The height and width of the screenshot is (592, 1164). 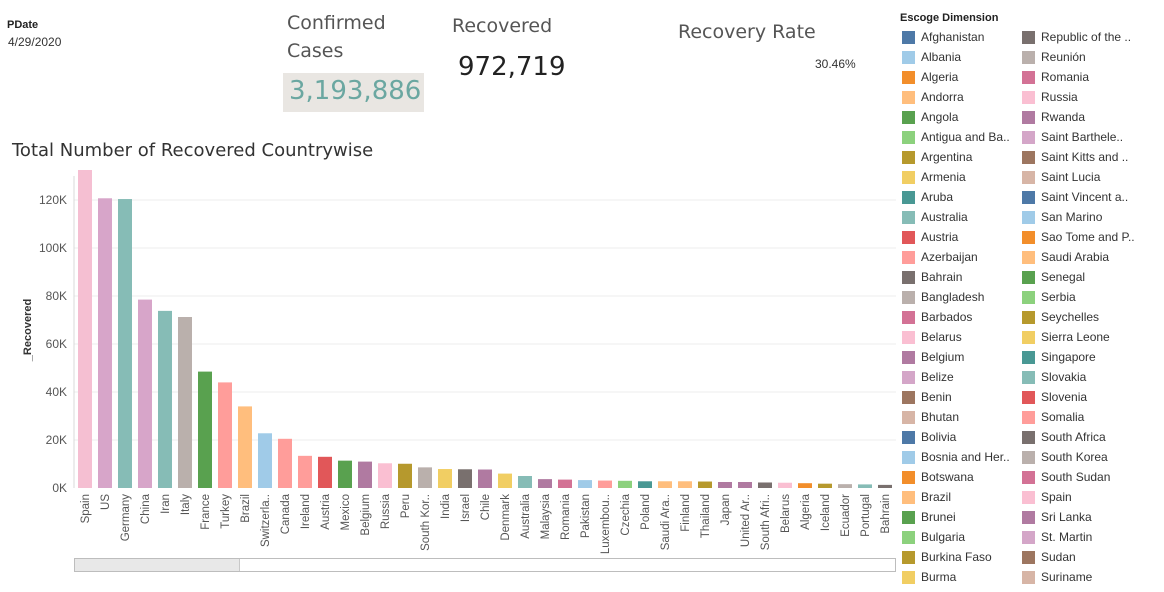 I want to click on legend-item: Burkina Faso, so click(x=947, y=557).